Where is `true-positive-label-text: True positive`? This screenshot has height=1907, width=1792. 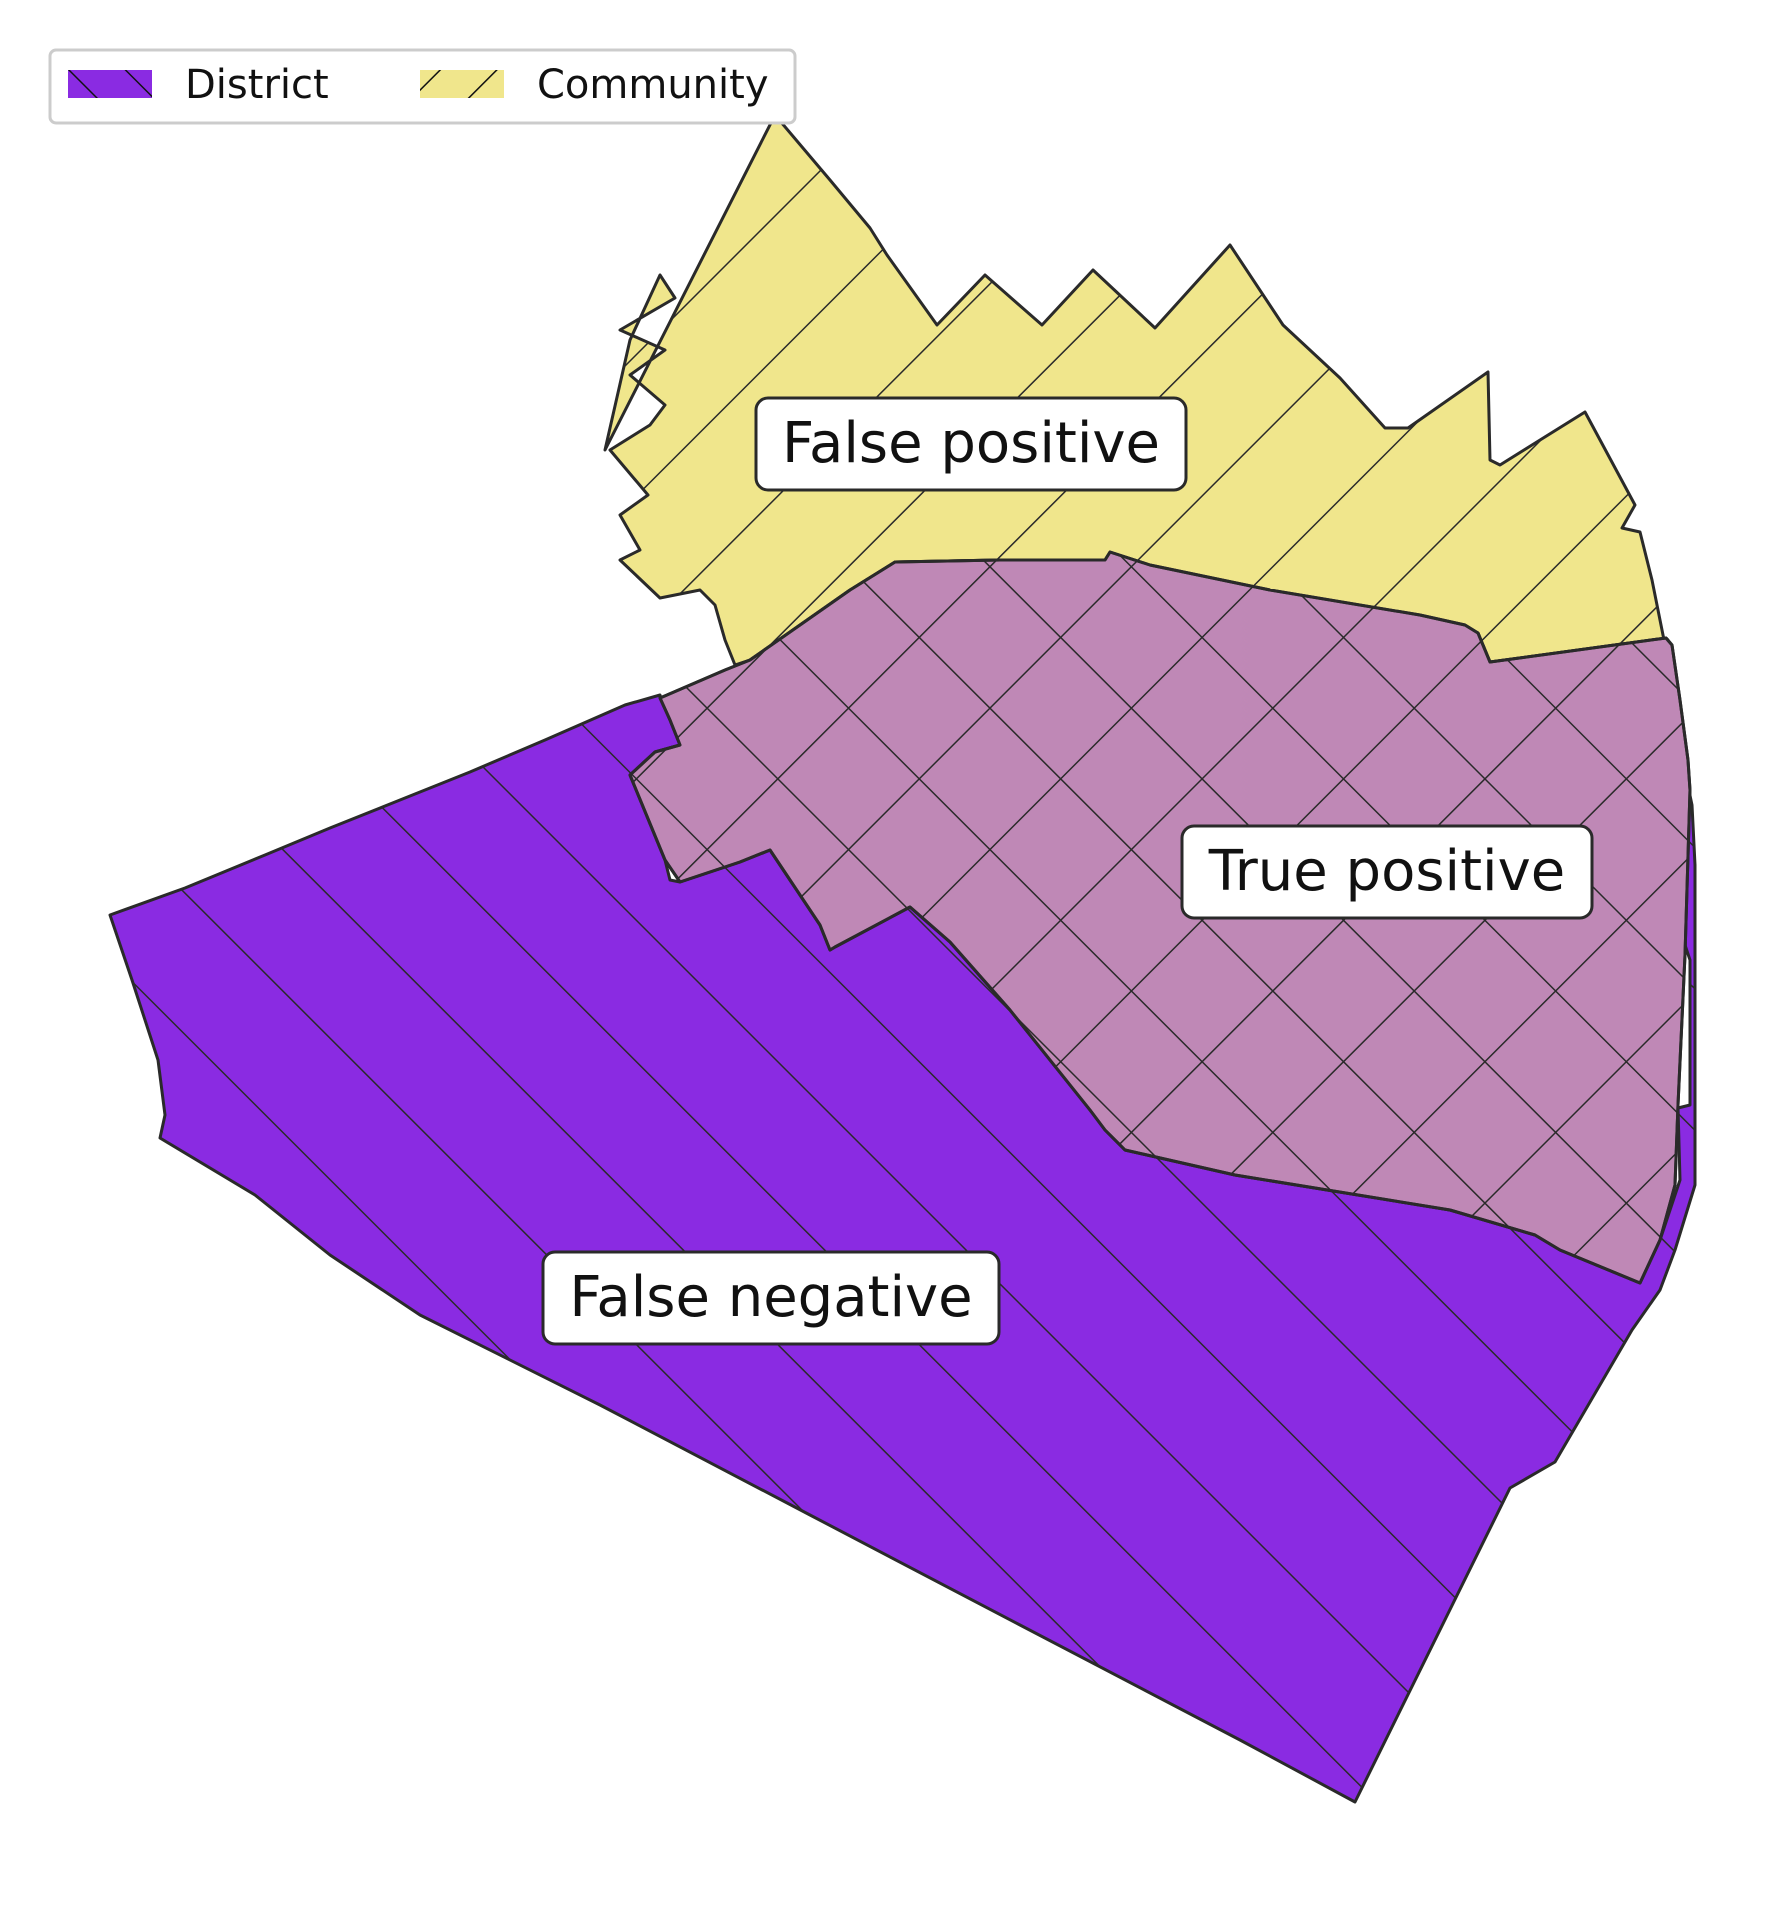 true-positive-label-text: True positive is located at coordinates (1386, 871).